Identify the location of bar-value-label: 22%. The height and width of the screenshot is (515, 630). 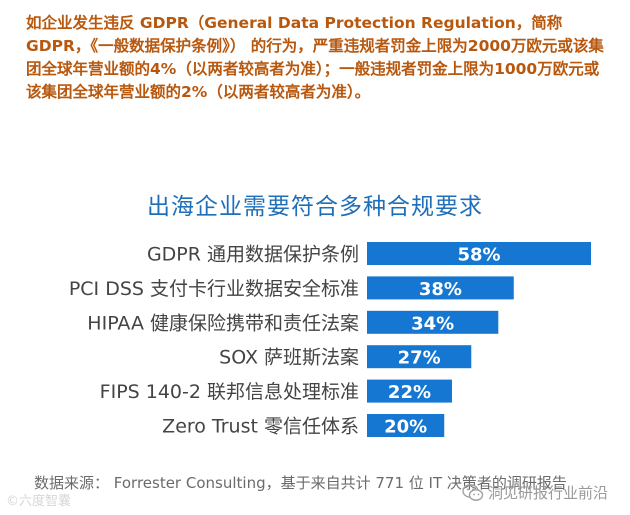
(409, 392).